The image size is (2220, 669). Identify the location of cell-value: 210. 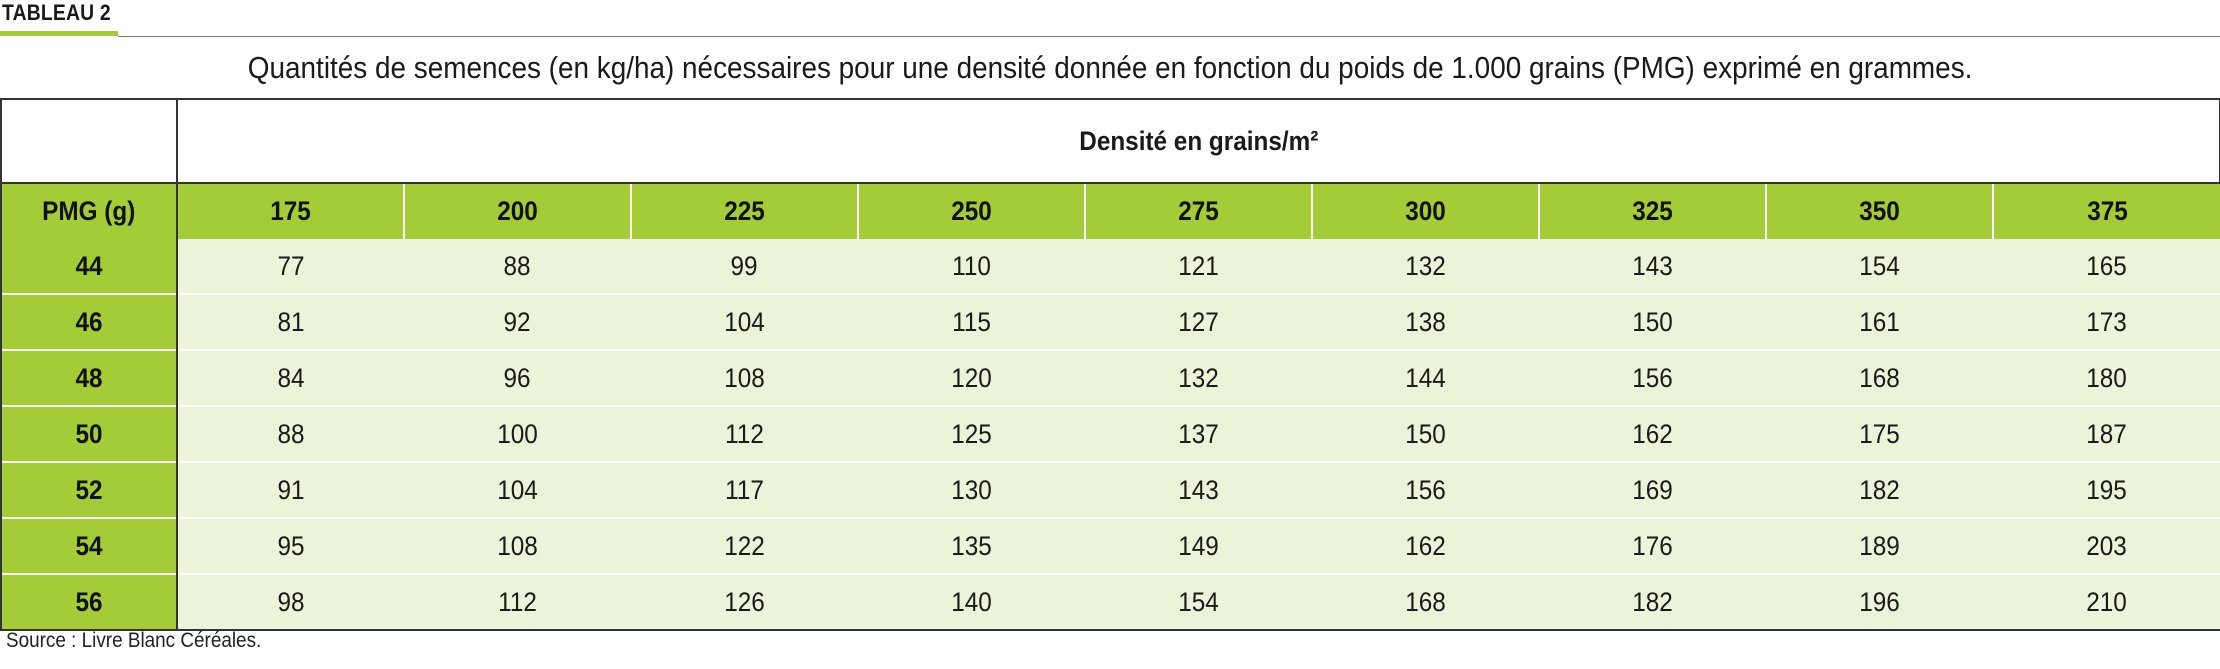
(2106, 601).